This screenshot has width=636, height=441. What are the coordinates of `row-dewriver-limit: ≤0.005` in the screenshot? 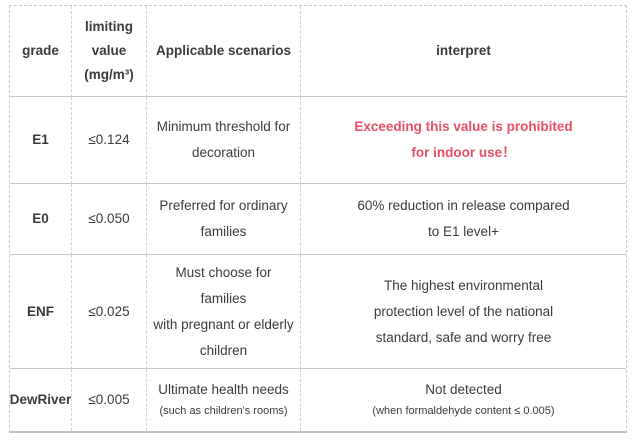 It's located at (109, 400).